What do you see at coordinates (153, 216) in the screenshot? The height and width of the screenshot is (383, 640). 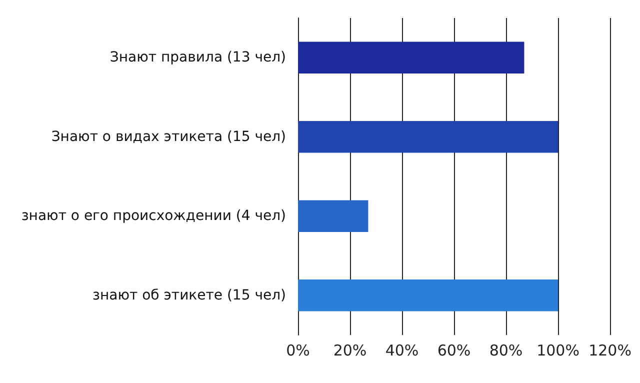 I see `y-tick-label: знают о его происхождении (4 чел)` at bounding box center [153, 216].